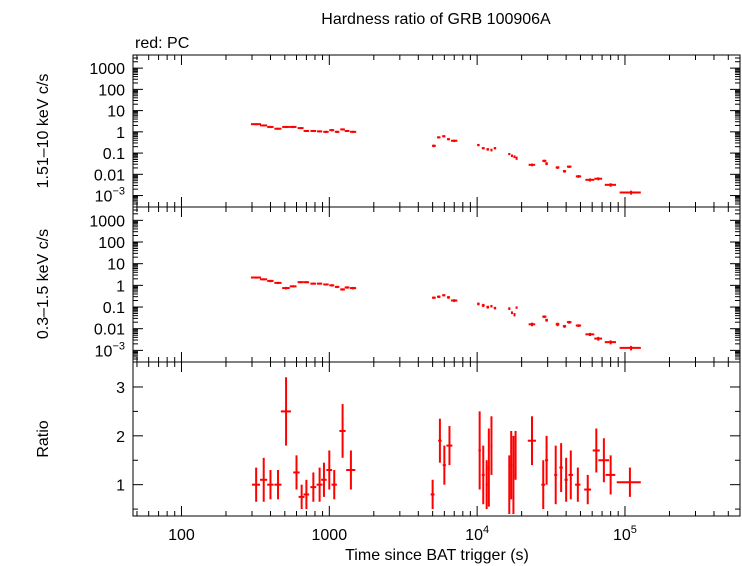 Image resolution: width=742 pixels, height=566 pixels. I want to click on y-tick-label-soft: 10, so click(116, 265).